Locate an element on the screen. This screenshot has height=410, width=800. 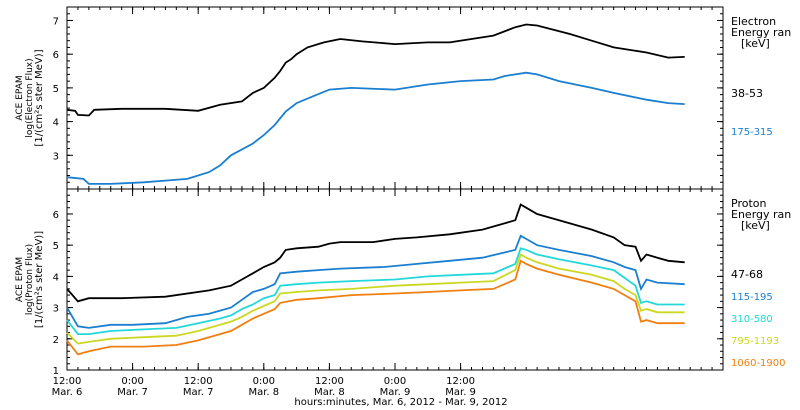
legend-entry: 115-195 is located at coordinates (752, 297).